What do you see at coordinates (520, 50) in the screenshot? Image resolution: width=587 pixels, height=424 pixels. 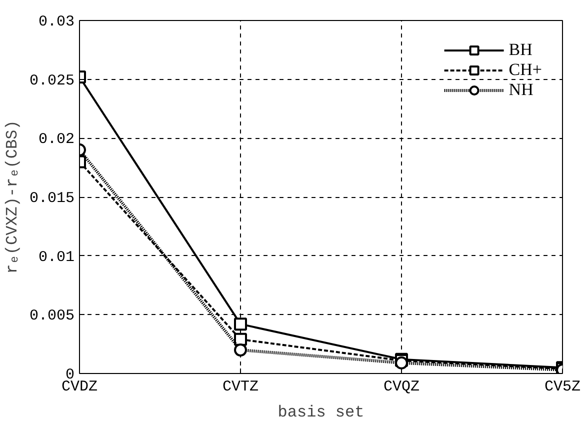 I see `legend-label: BH` at bounding box center [520, 50].